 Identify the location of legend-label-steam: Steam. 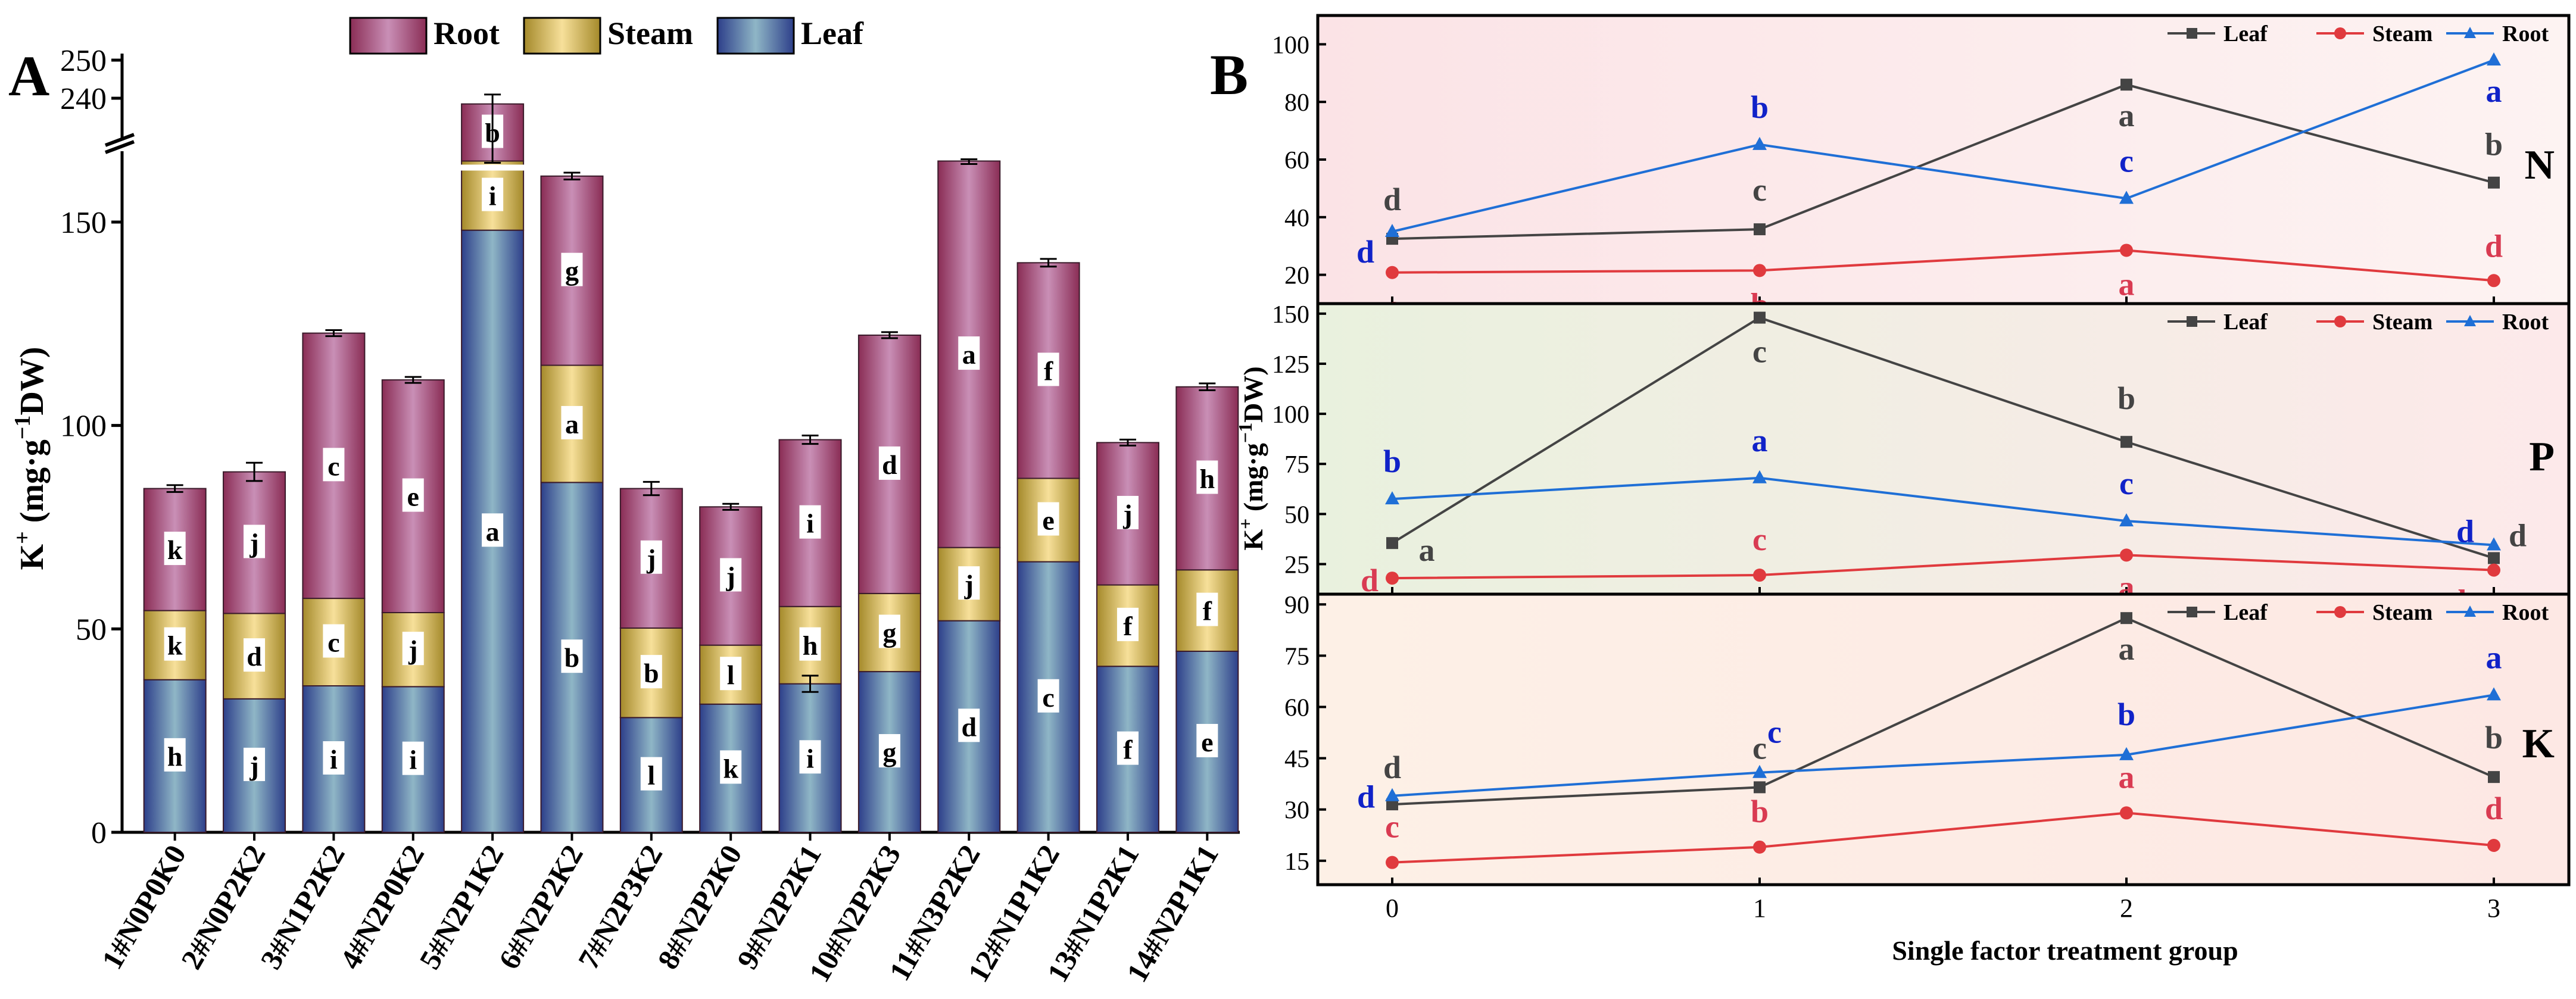
(2402, 33).